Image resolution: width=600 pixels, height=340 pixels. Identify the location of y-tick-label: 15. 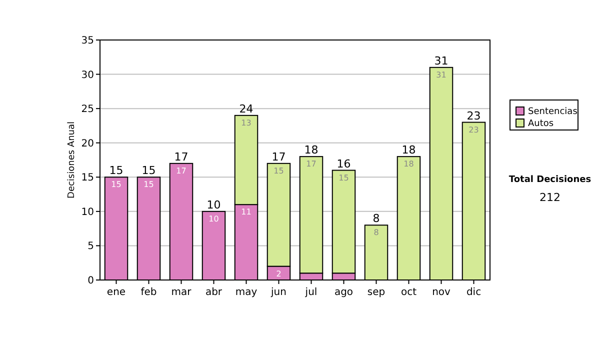
(87, 178).